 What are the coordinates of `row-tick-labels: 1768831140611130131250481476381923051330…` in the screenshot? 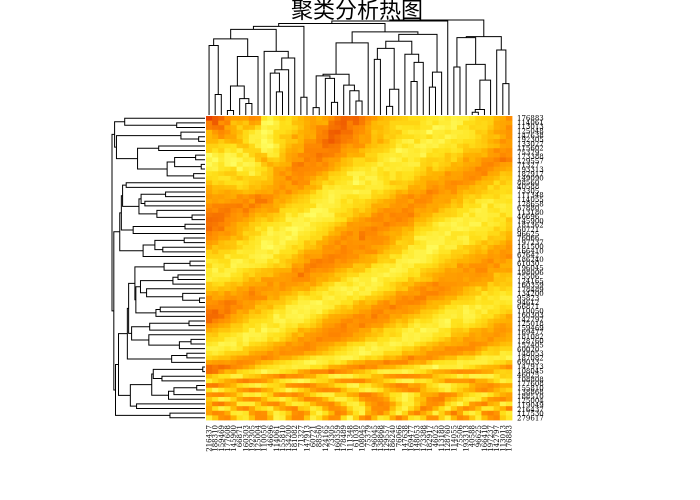 It's located at (530, 269).